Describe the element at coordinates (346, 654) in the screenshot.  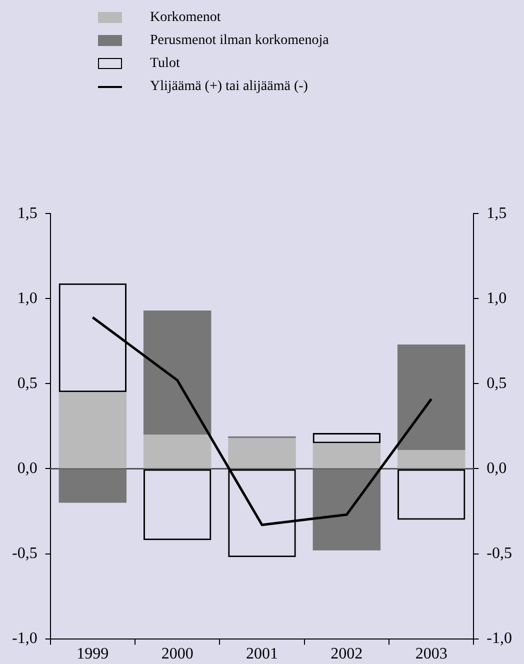
I see `x-tick-label: 2002` at that location.